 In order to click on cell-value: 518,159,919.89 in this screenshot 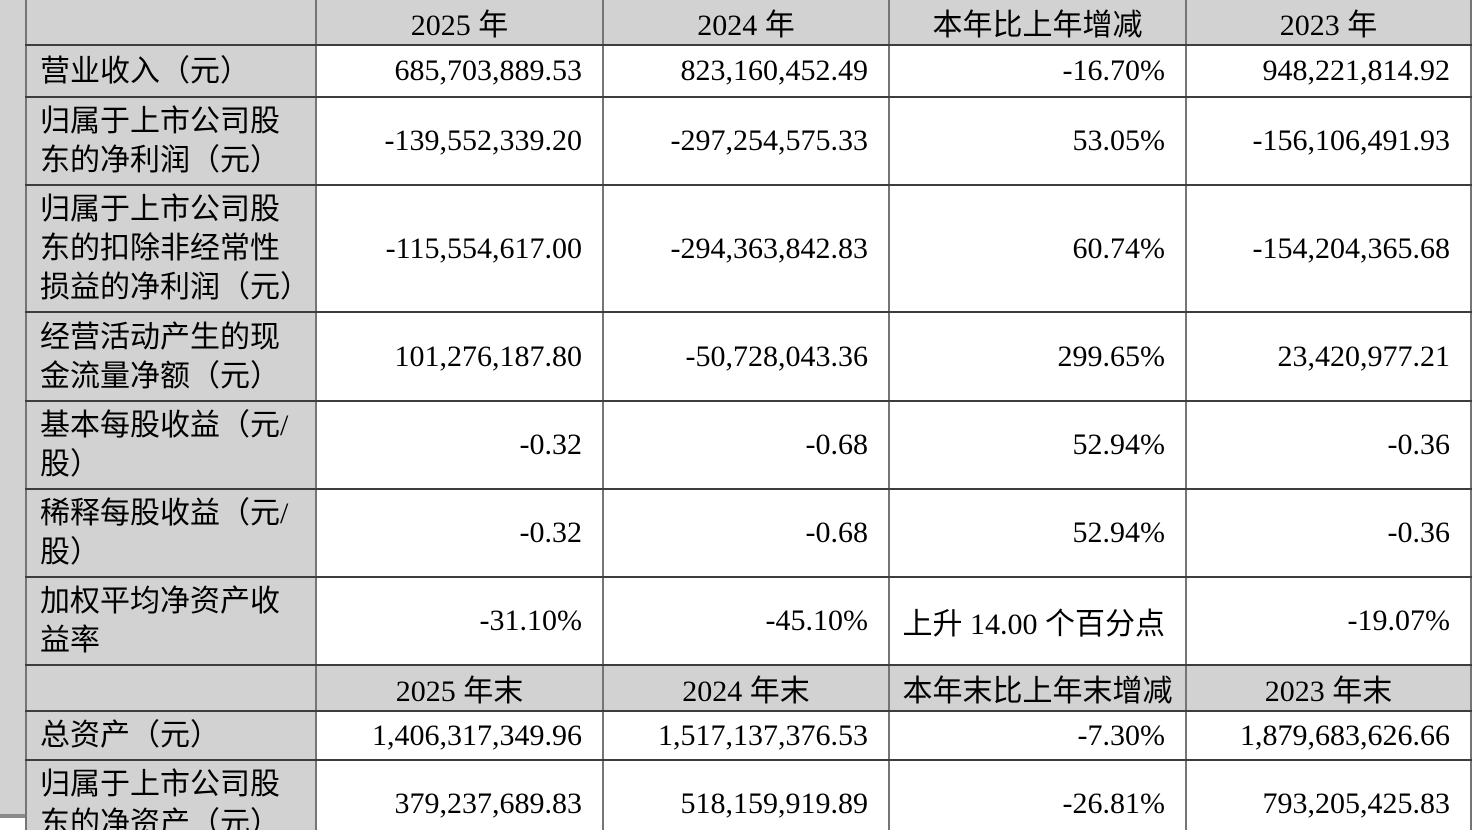, I will do `click(746, 794)`.